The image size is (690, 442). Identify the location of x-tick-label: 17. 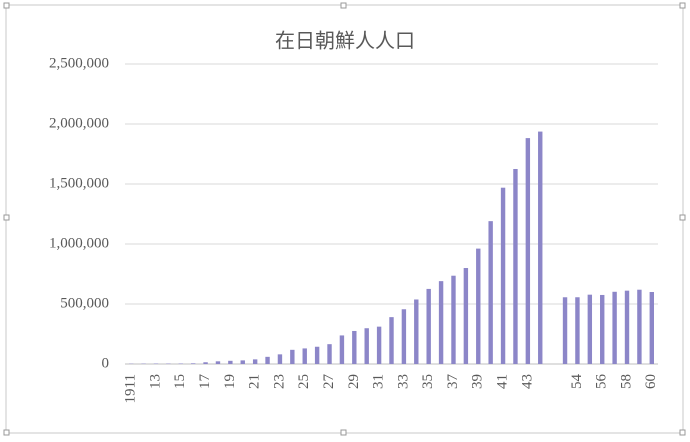
(205, 382).